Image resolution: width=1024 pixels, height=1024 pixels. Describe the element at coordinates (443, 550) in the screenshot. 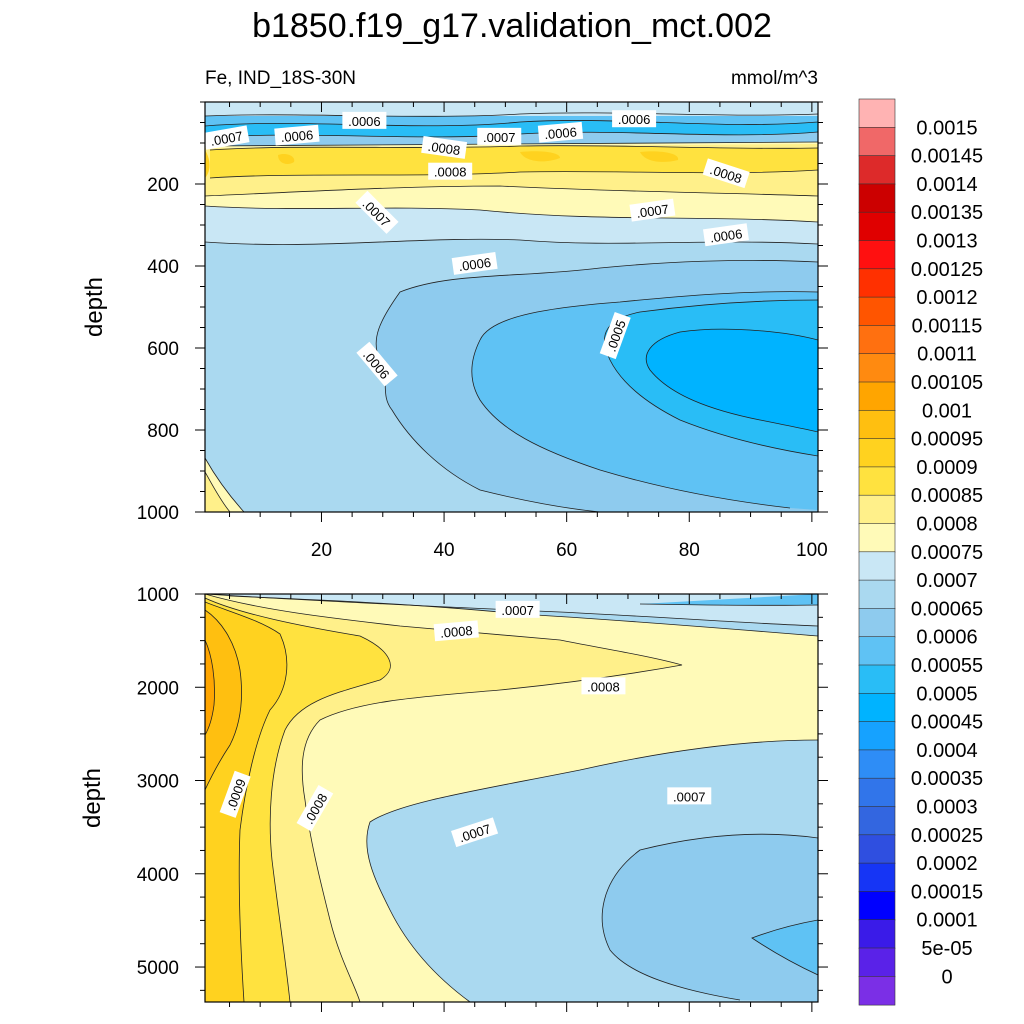

I see `x-tick-label: 40` at that location.